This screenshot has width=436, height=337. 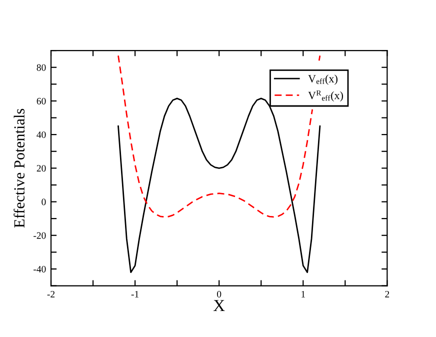 I want to click on x-axis-title: X, so click(x=219, y=306).